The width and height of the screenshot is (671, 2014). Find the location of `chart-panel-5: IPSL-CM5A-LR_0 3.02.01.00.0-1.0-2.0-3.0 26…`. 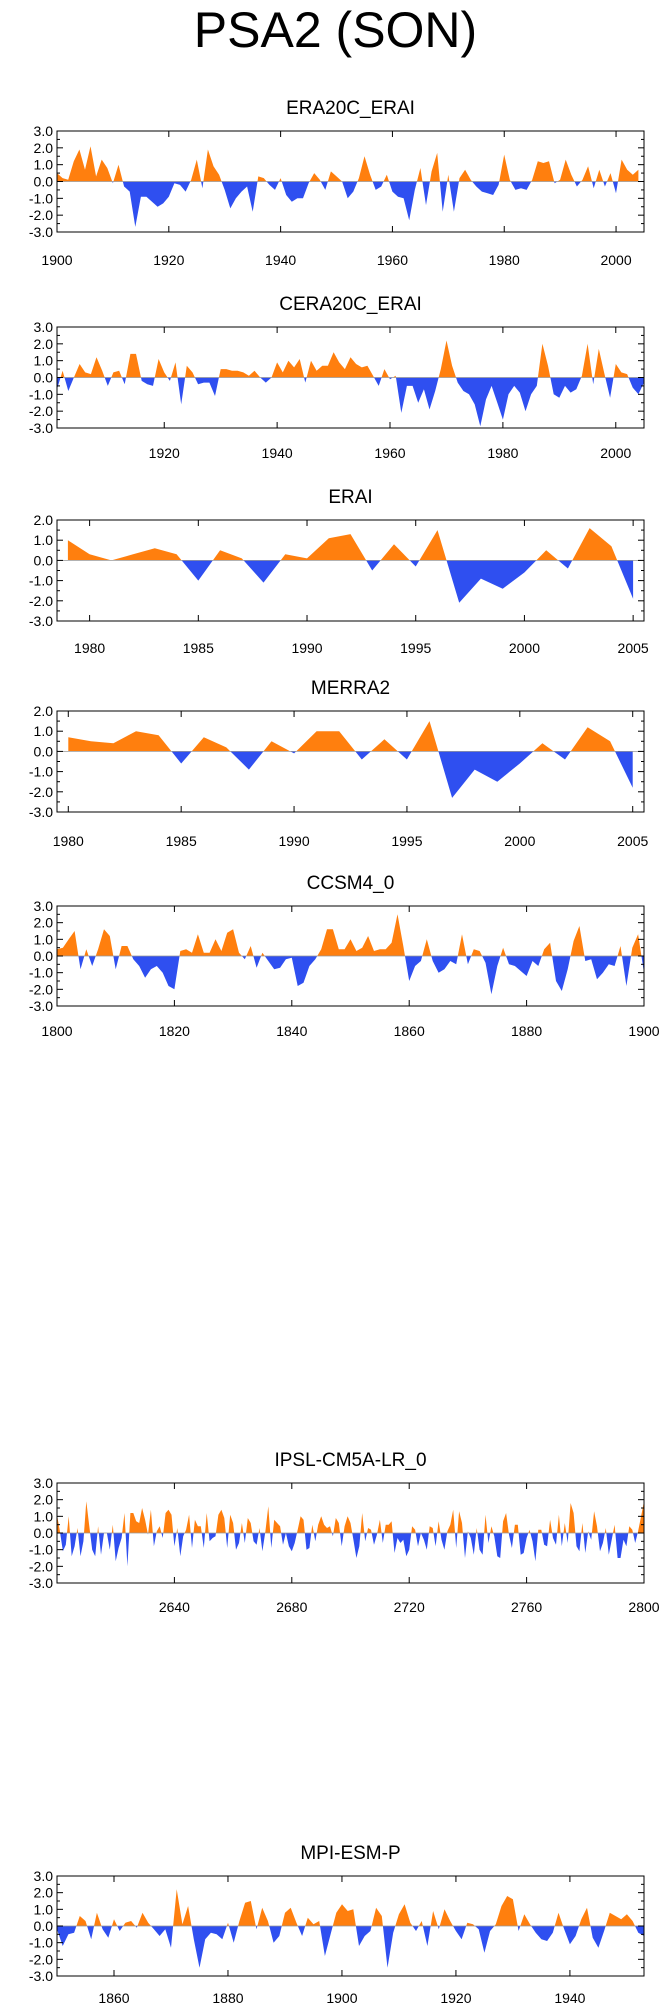

chart-panel-5: IPSL-CM5A-LR_0 3.02.01.00.0-1.0-2.0-3.0 26… is located at coordinates (344, 1532).